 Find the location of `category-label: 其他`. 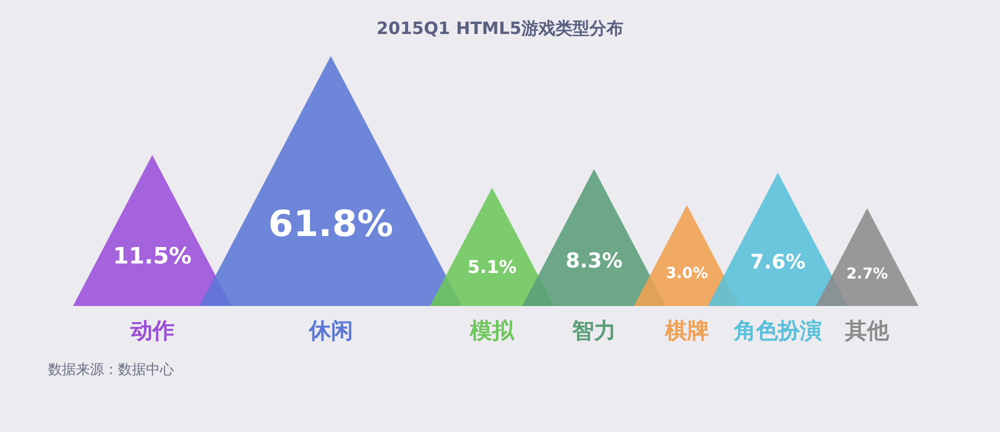

category-label: 其他 is located at coordinates (867, 331).